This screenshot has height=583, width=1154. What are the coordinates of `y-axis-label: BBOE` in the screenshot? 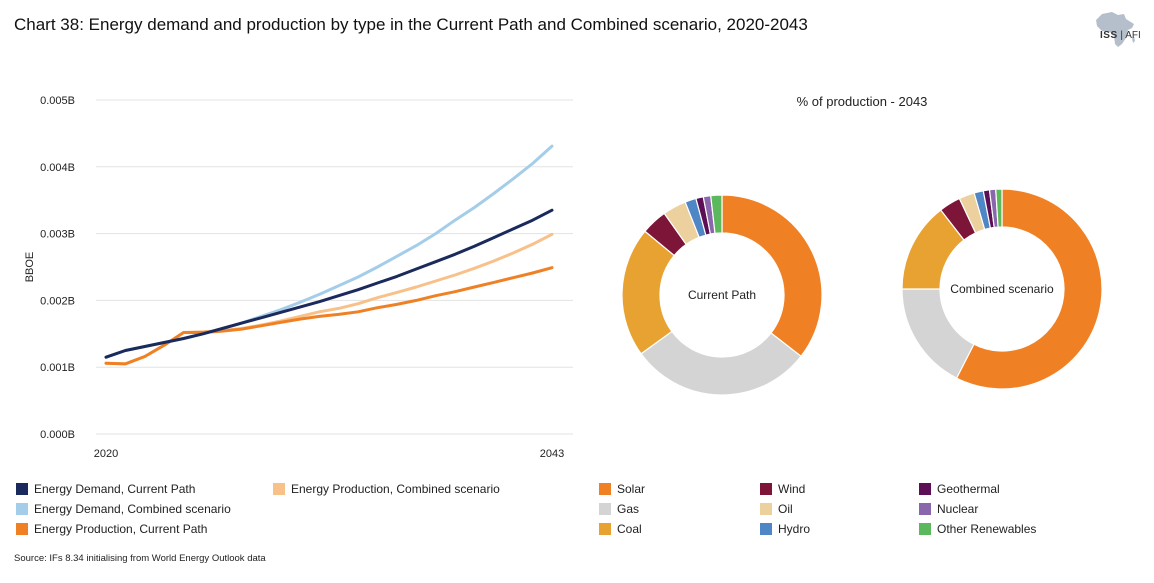 It's located at (30, 267).